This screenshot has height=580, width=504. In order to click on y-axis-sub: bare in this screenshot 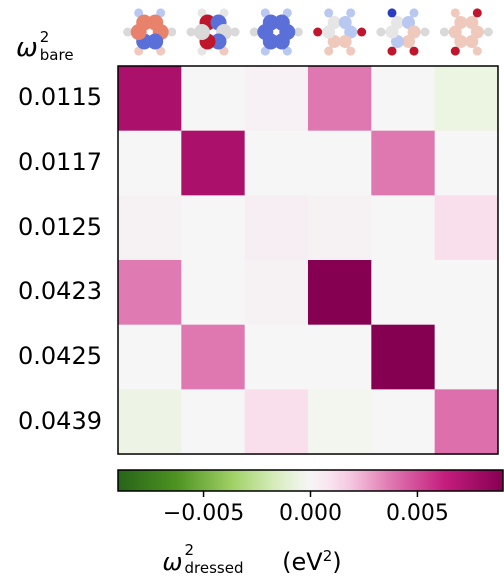, I will do `click(56, 55)`.